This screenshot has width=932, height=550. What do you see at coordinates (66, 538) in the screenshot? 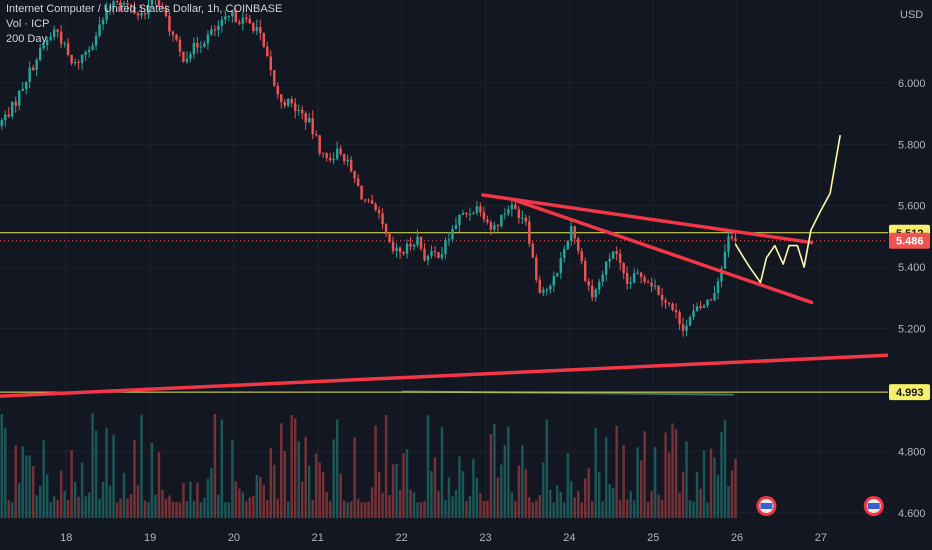
I see `time-tick-label: 18` at bounding box center [66, 538].